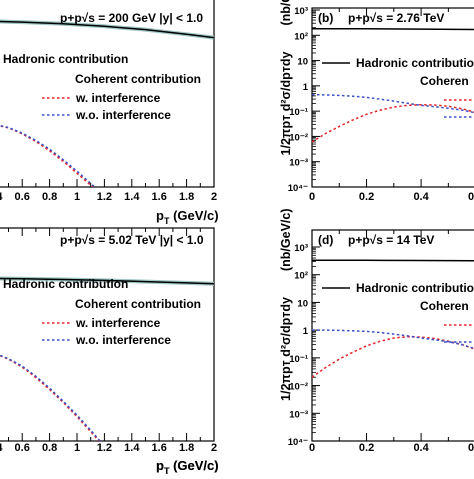 The height and width of the screenshot is (479, 474). Describe the element at coordinates (391, 240) in the screenshot. I see `panel-title: p+p√s = 14 TeV` at that location.